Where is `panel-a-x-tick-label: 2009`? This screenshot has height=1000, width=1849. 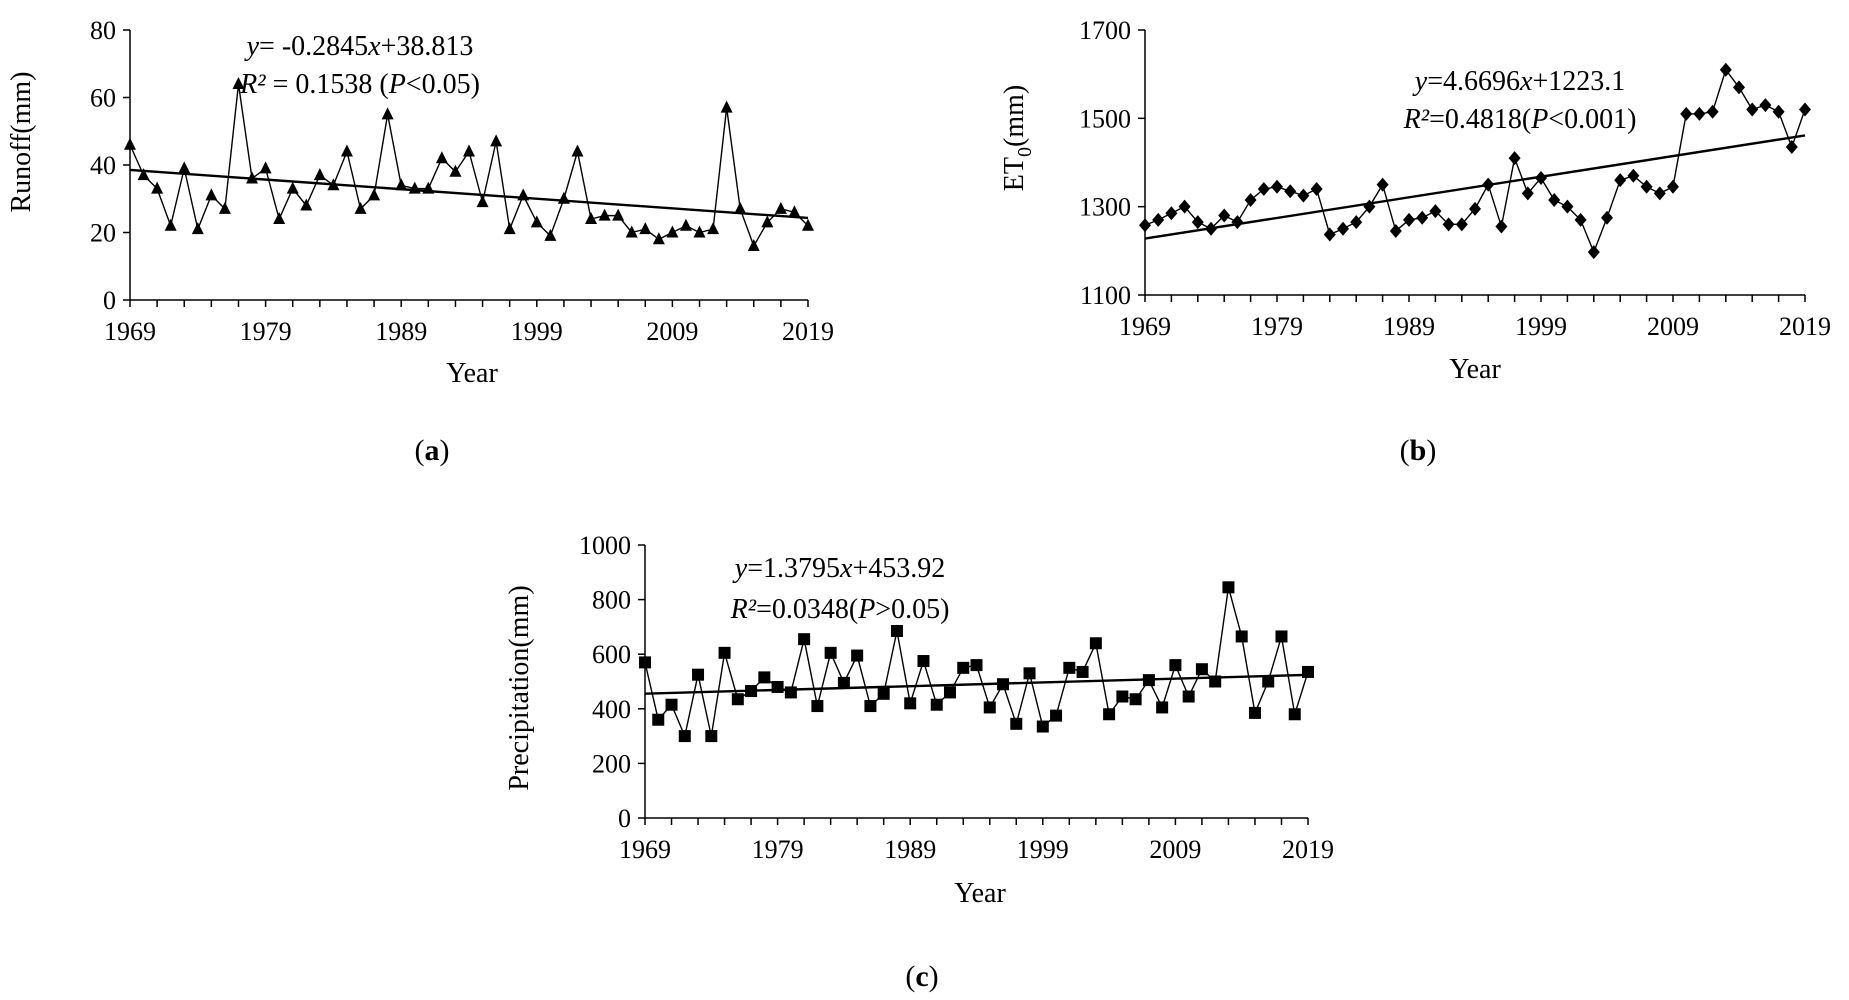 panel-a-x-tick-label: 2009 is located at coordinates (672, 331).